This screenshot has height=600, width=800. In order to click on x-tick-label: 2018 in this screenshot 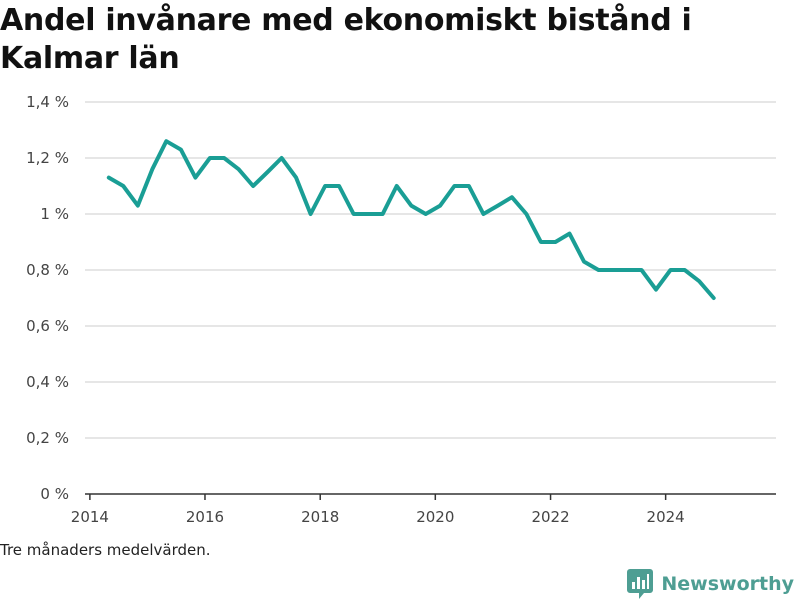, I will do `click(320, 517)`.